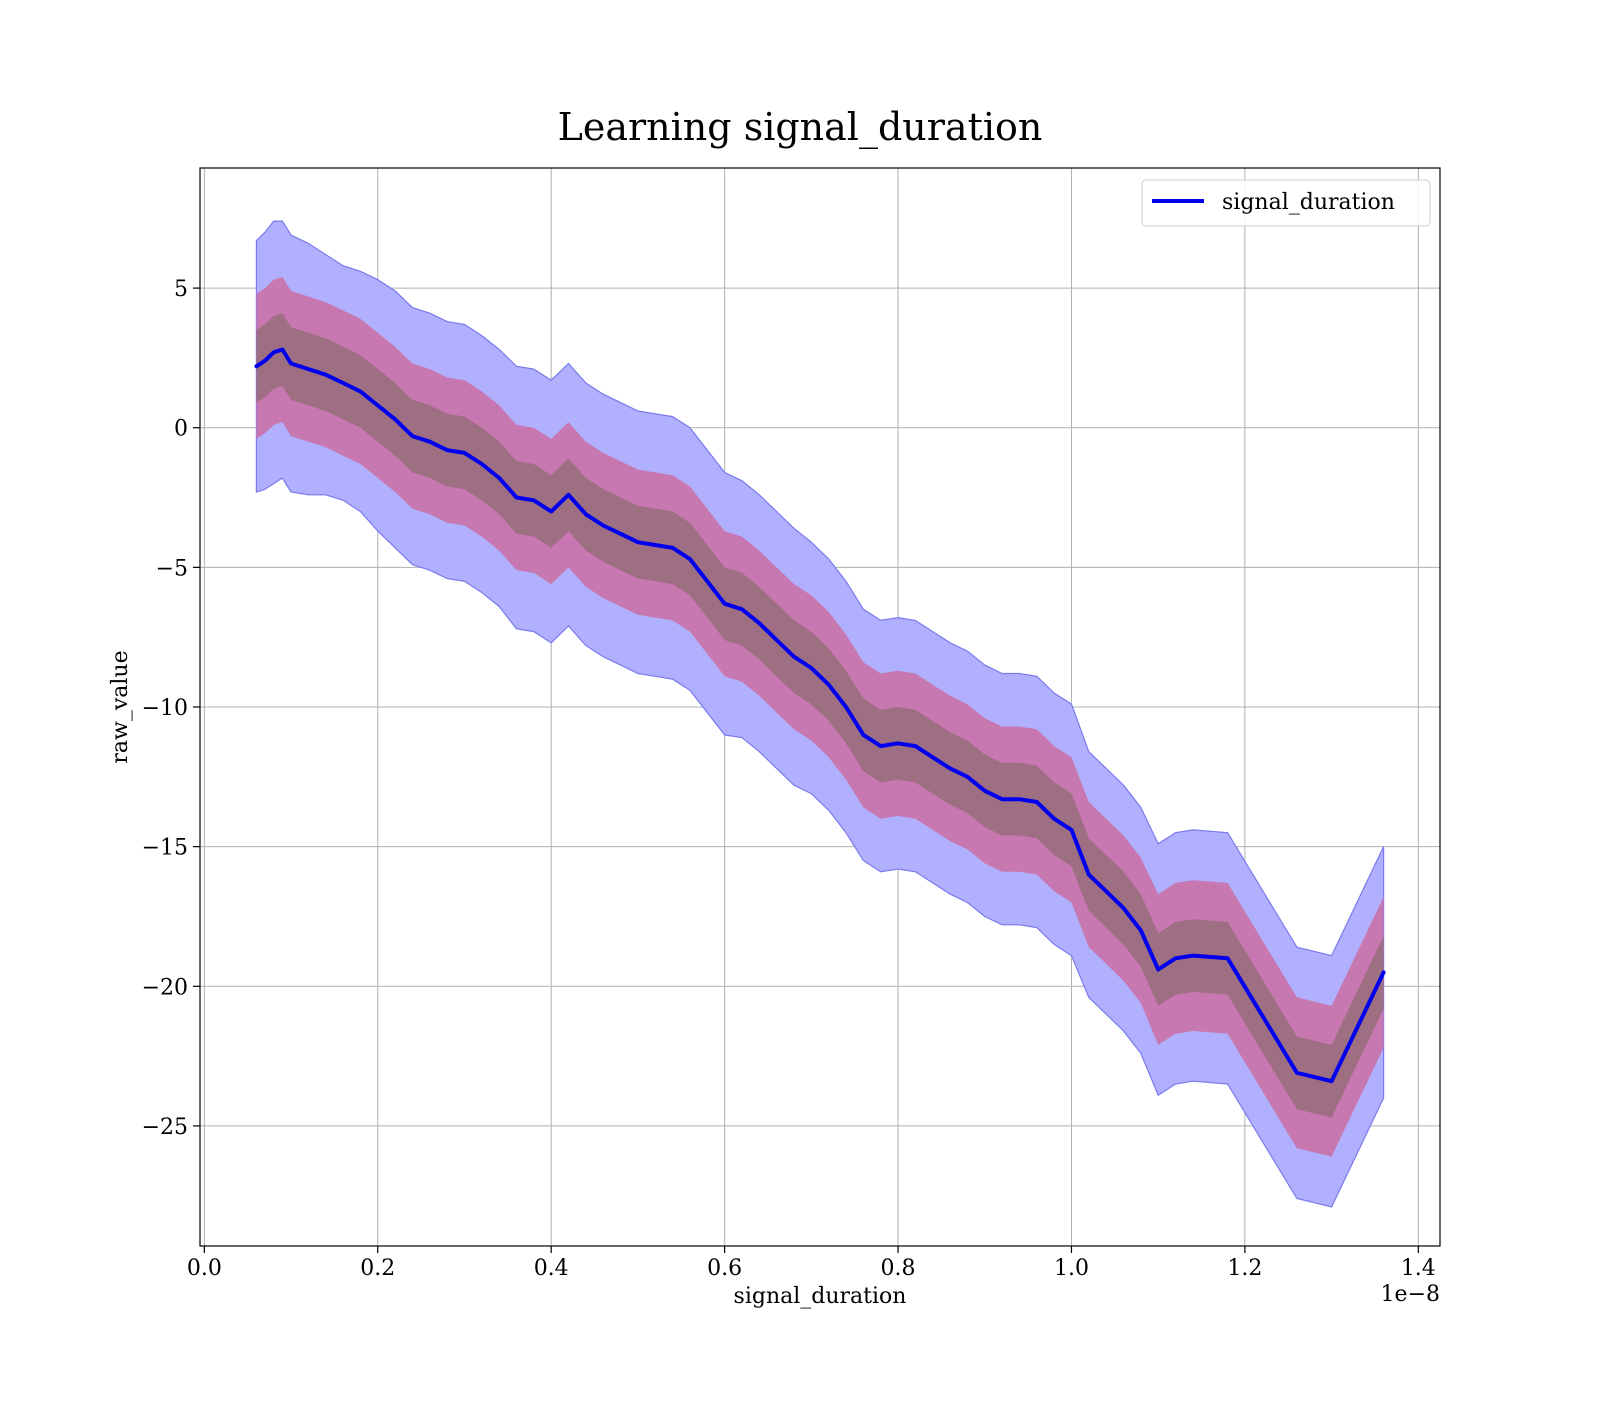 This screenshot has width=1600, height=1404. What do you see at coordinates (172, 568) in the screenshot?
I see `y-tick-label: −5` at bounding box center [172, 568].